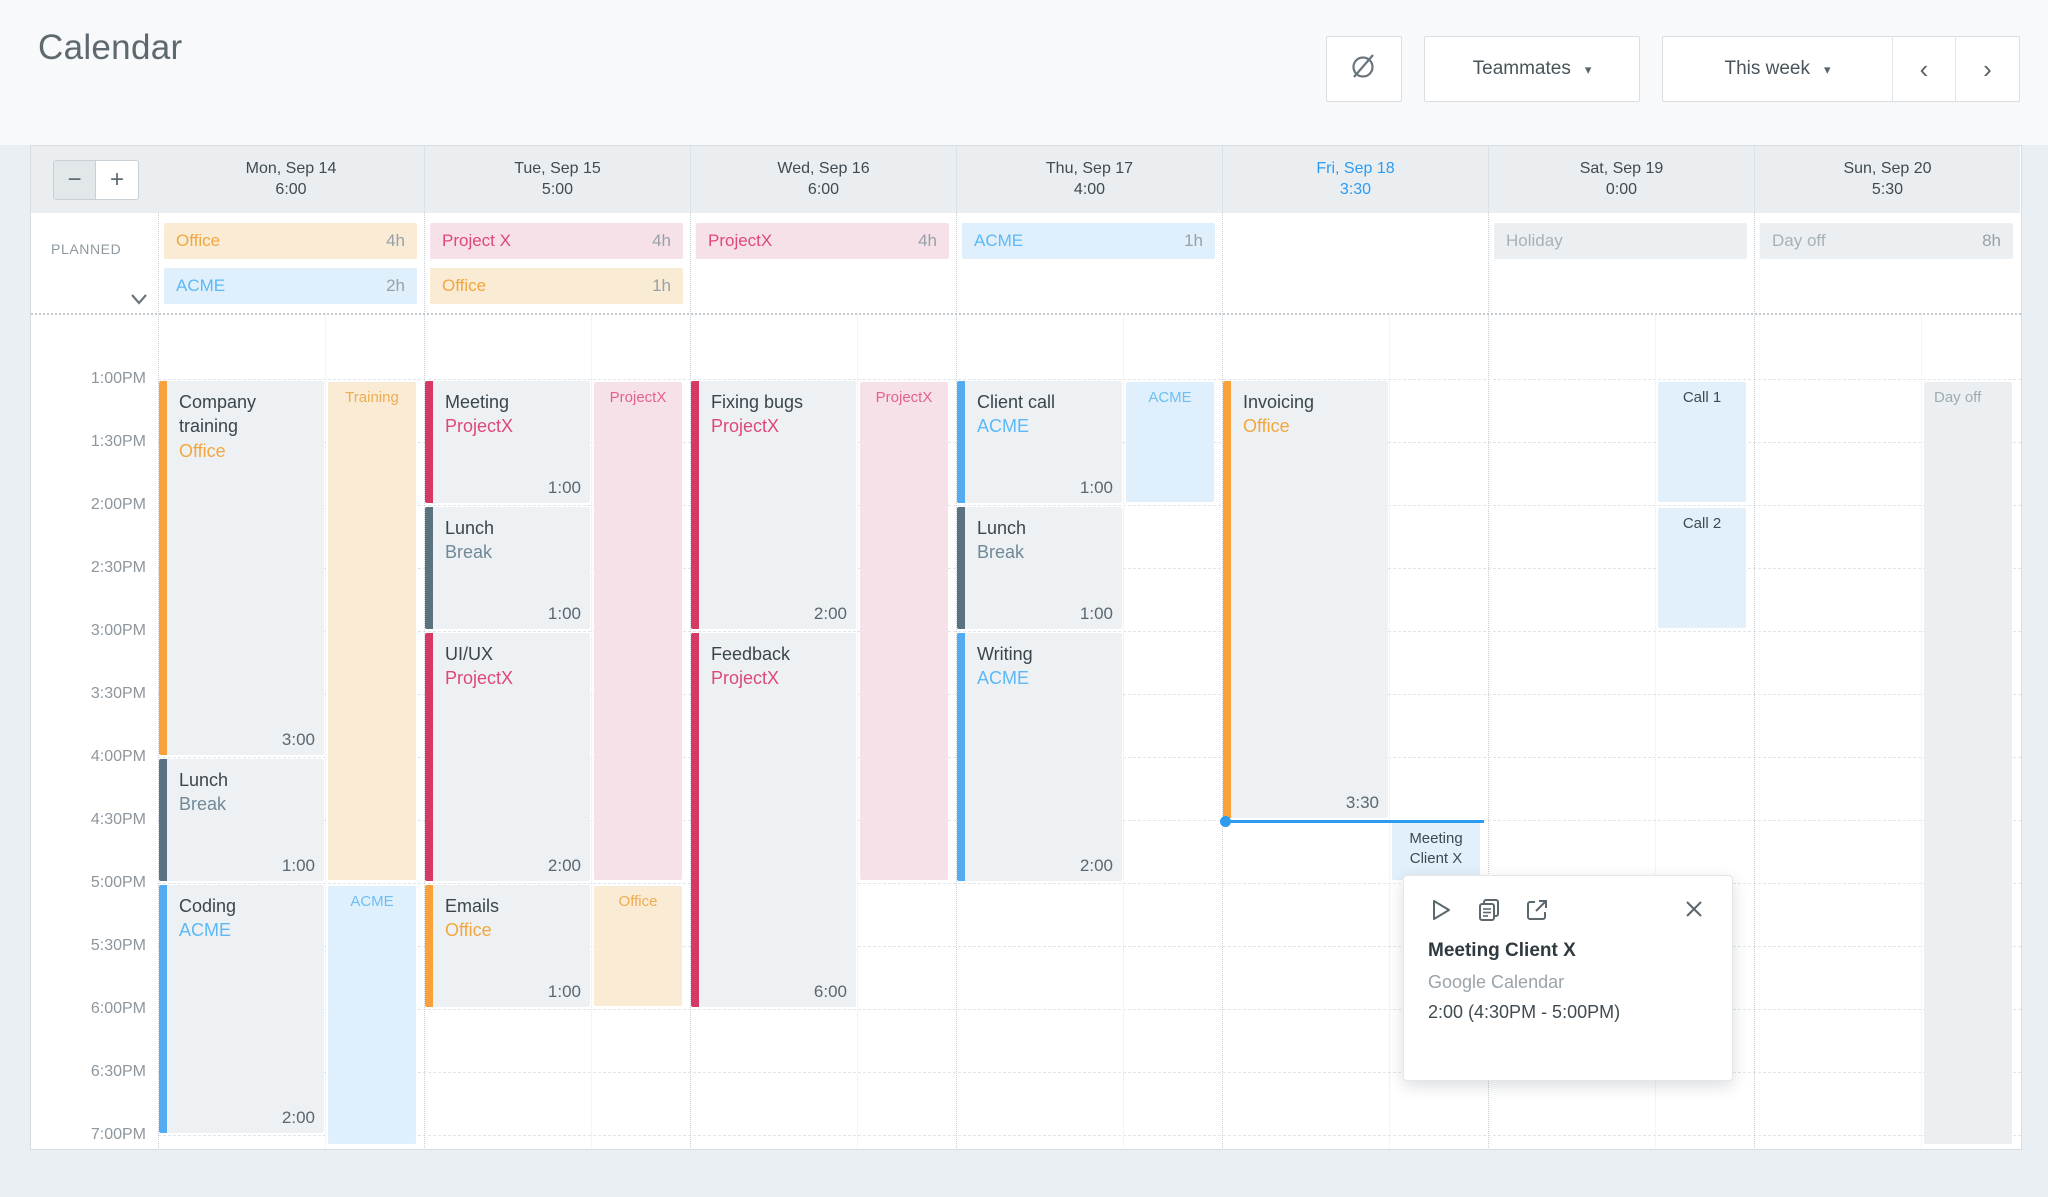 The width and height of the screenshot is (2048, 1197). Describe the element at coordinates (290, 286) in the screenshot. I see `planned-summary-chip: ACME 2h` at that location.